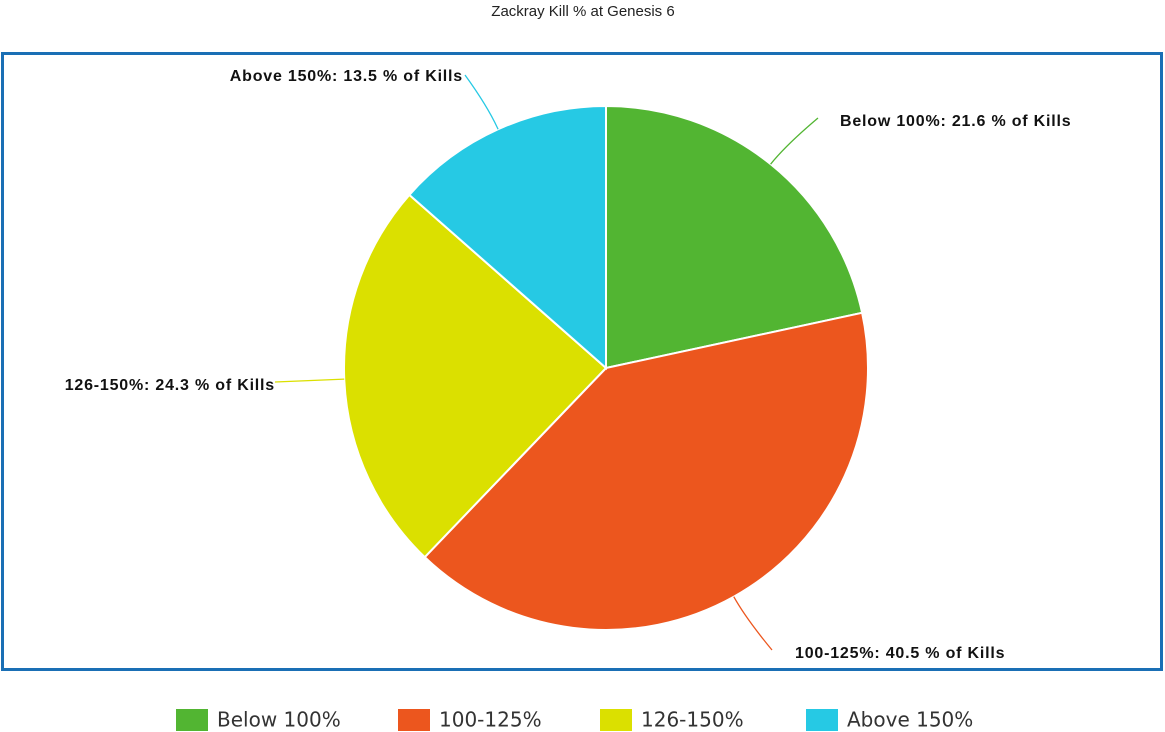 This screenshot has width=1165, height=732. Describe the element at coordinates (692, 720) in the screenshot. I see `legend-label: 126-150%` at that location.